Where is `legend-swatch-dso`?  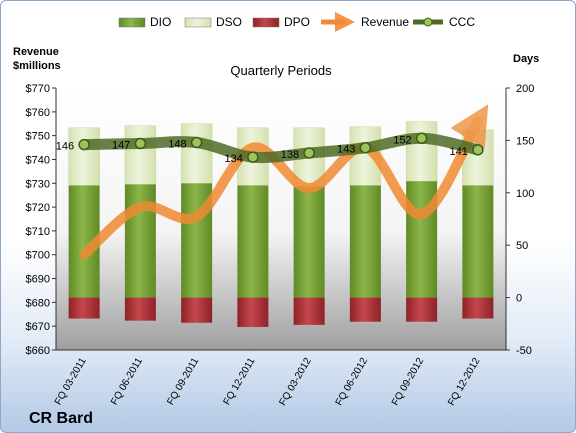 legend-swatch-dso is located at coordinates (198, 22).